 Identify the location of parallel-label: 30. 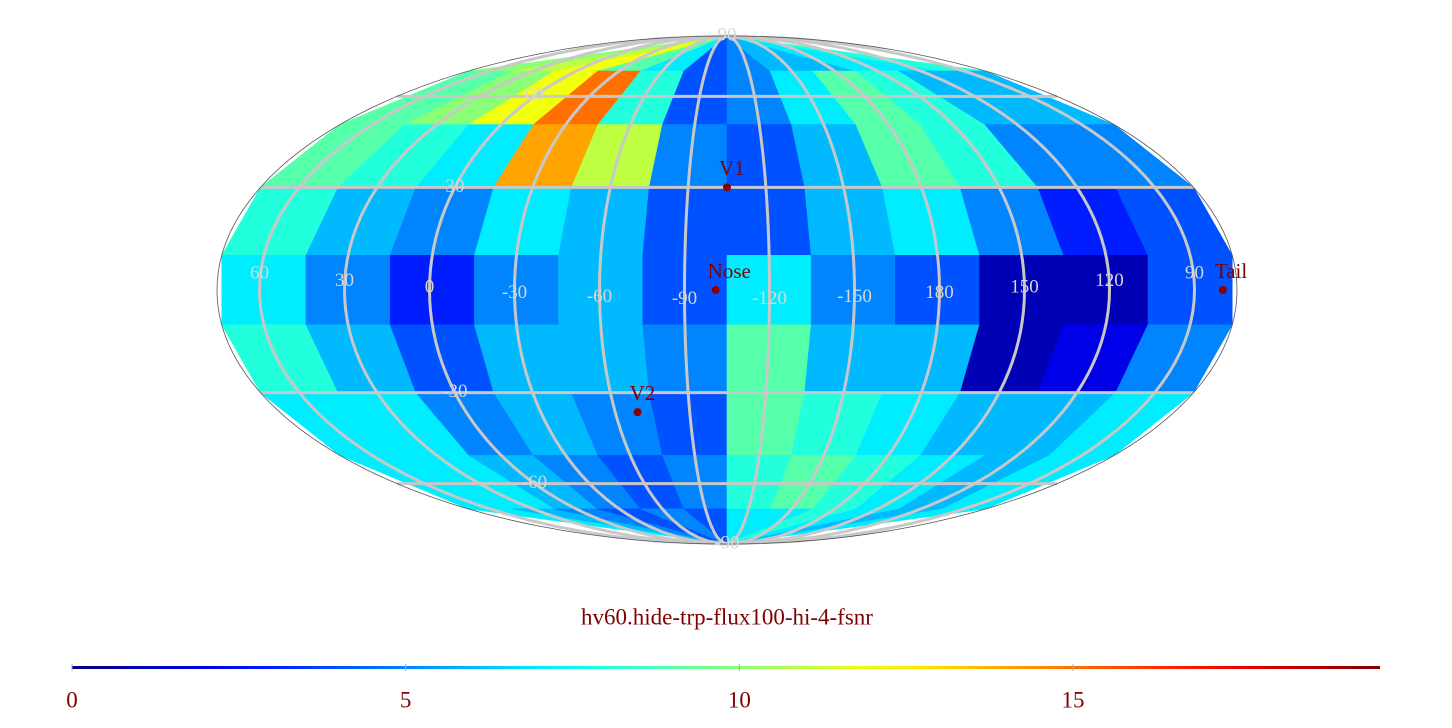
(454, 186).